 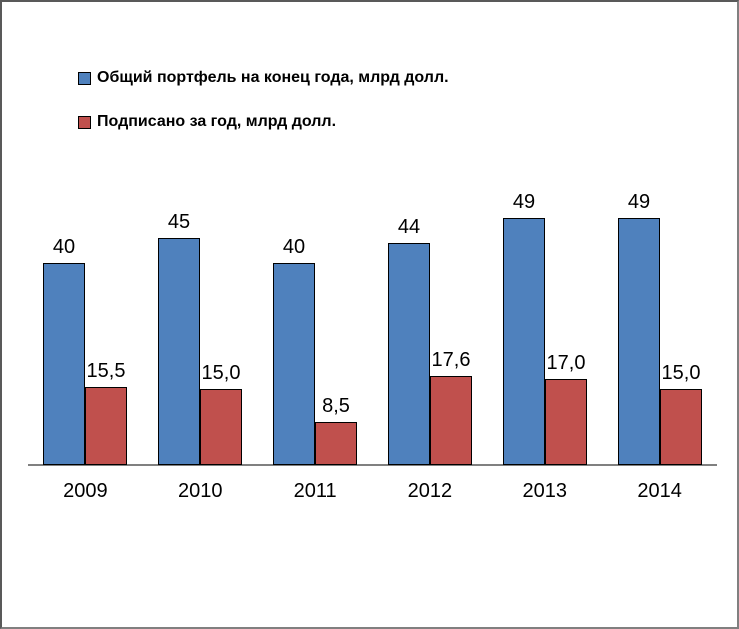 I want to click on bar-value-label-2014-portfolio: 49, so click(x=639, y=202).